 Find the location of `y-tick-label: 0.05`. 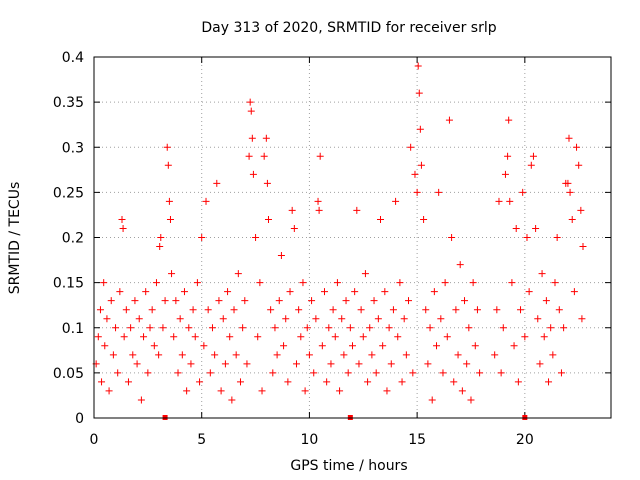

y-tick-label: 0.05 is located at coordinates (68, 374).